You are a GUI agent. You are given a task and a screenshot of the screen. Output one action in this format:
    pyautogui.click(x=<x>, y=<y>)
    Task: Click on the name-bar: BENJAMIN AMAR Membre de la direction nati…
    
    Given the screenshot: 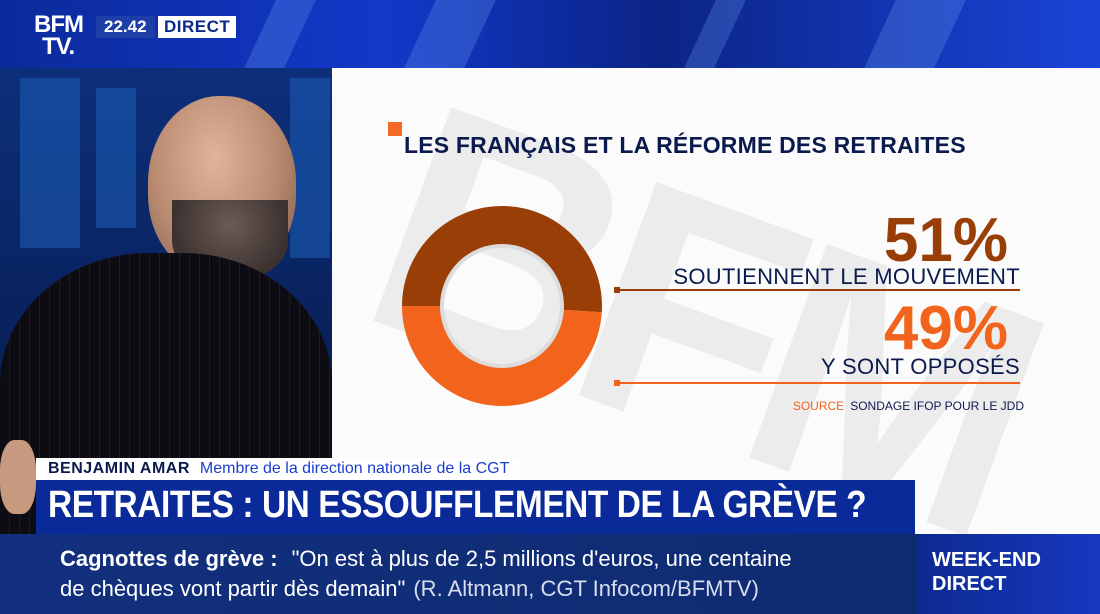 What is the action you would take?
    pyautogui.click(x=278, y=469)
    